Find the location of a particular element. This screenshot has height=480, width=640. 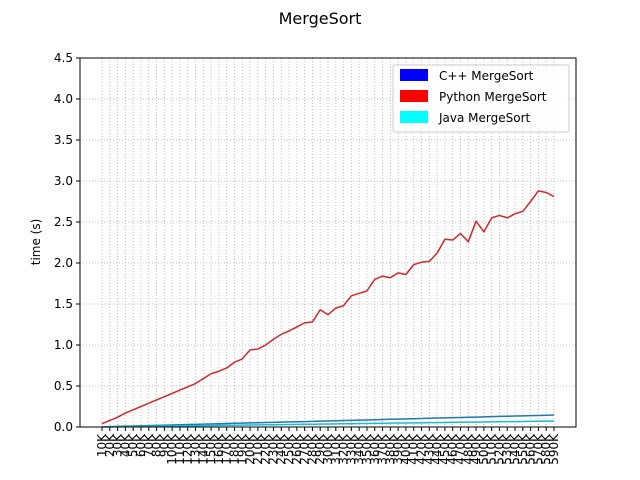

legend-label: Java MergeSort is located at coordinates (484, 118).